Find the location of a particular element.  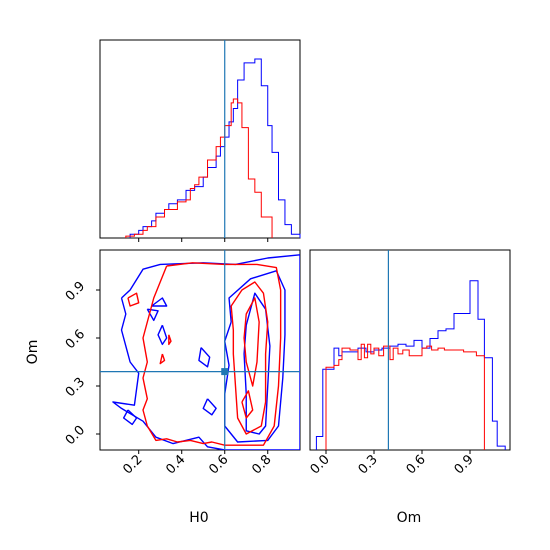

y-axis-label-om: Om is located at coordinates (33, 352).